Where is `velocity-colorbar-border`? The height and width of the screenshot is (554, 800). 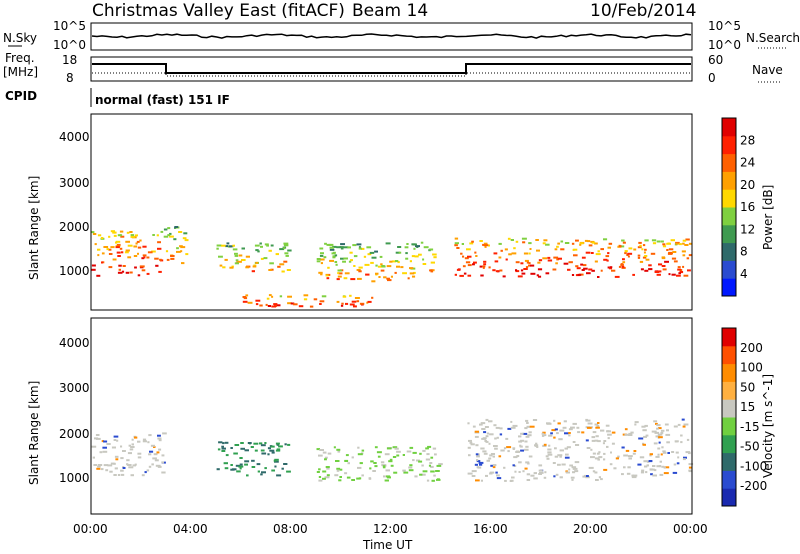 velocity-colorbar-border is located at coordinates (729, 417).